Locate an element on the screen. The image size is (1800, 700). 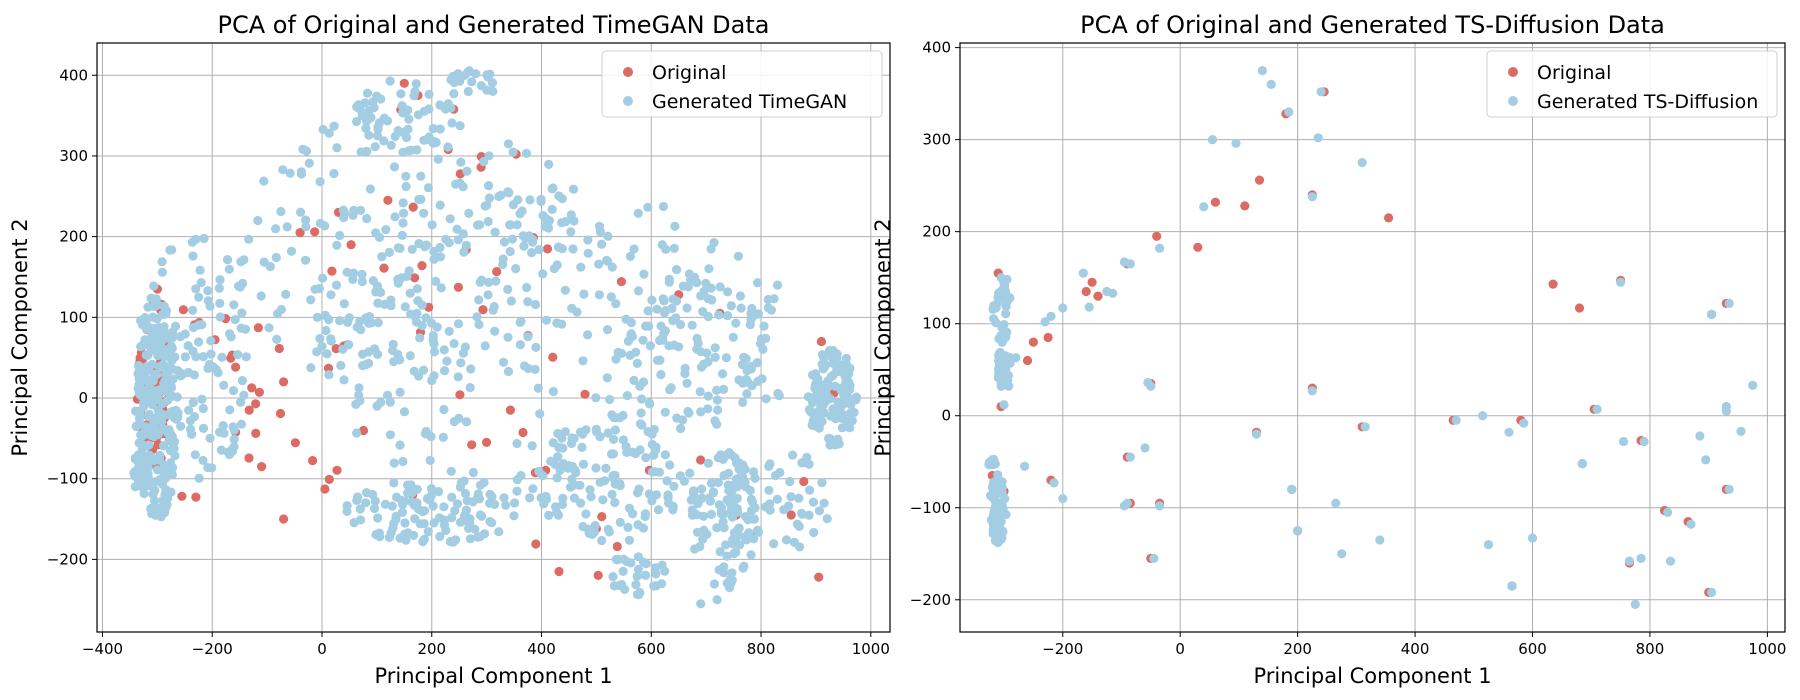
legend-marker is located at coordinates (1513, 101).